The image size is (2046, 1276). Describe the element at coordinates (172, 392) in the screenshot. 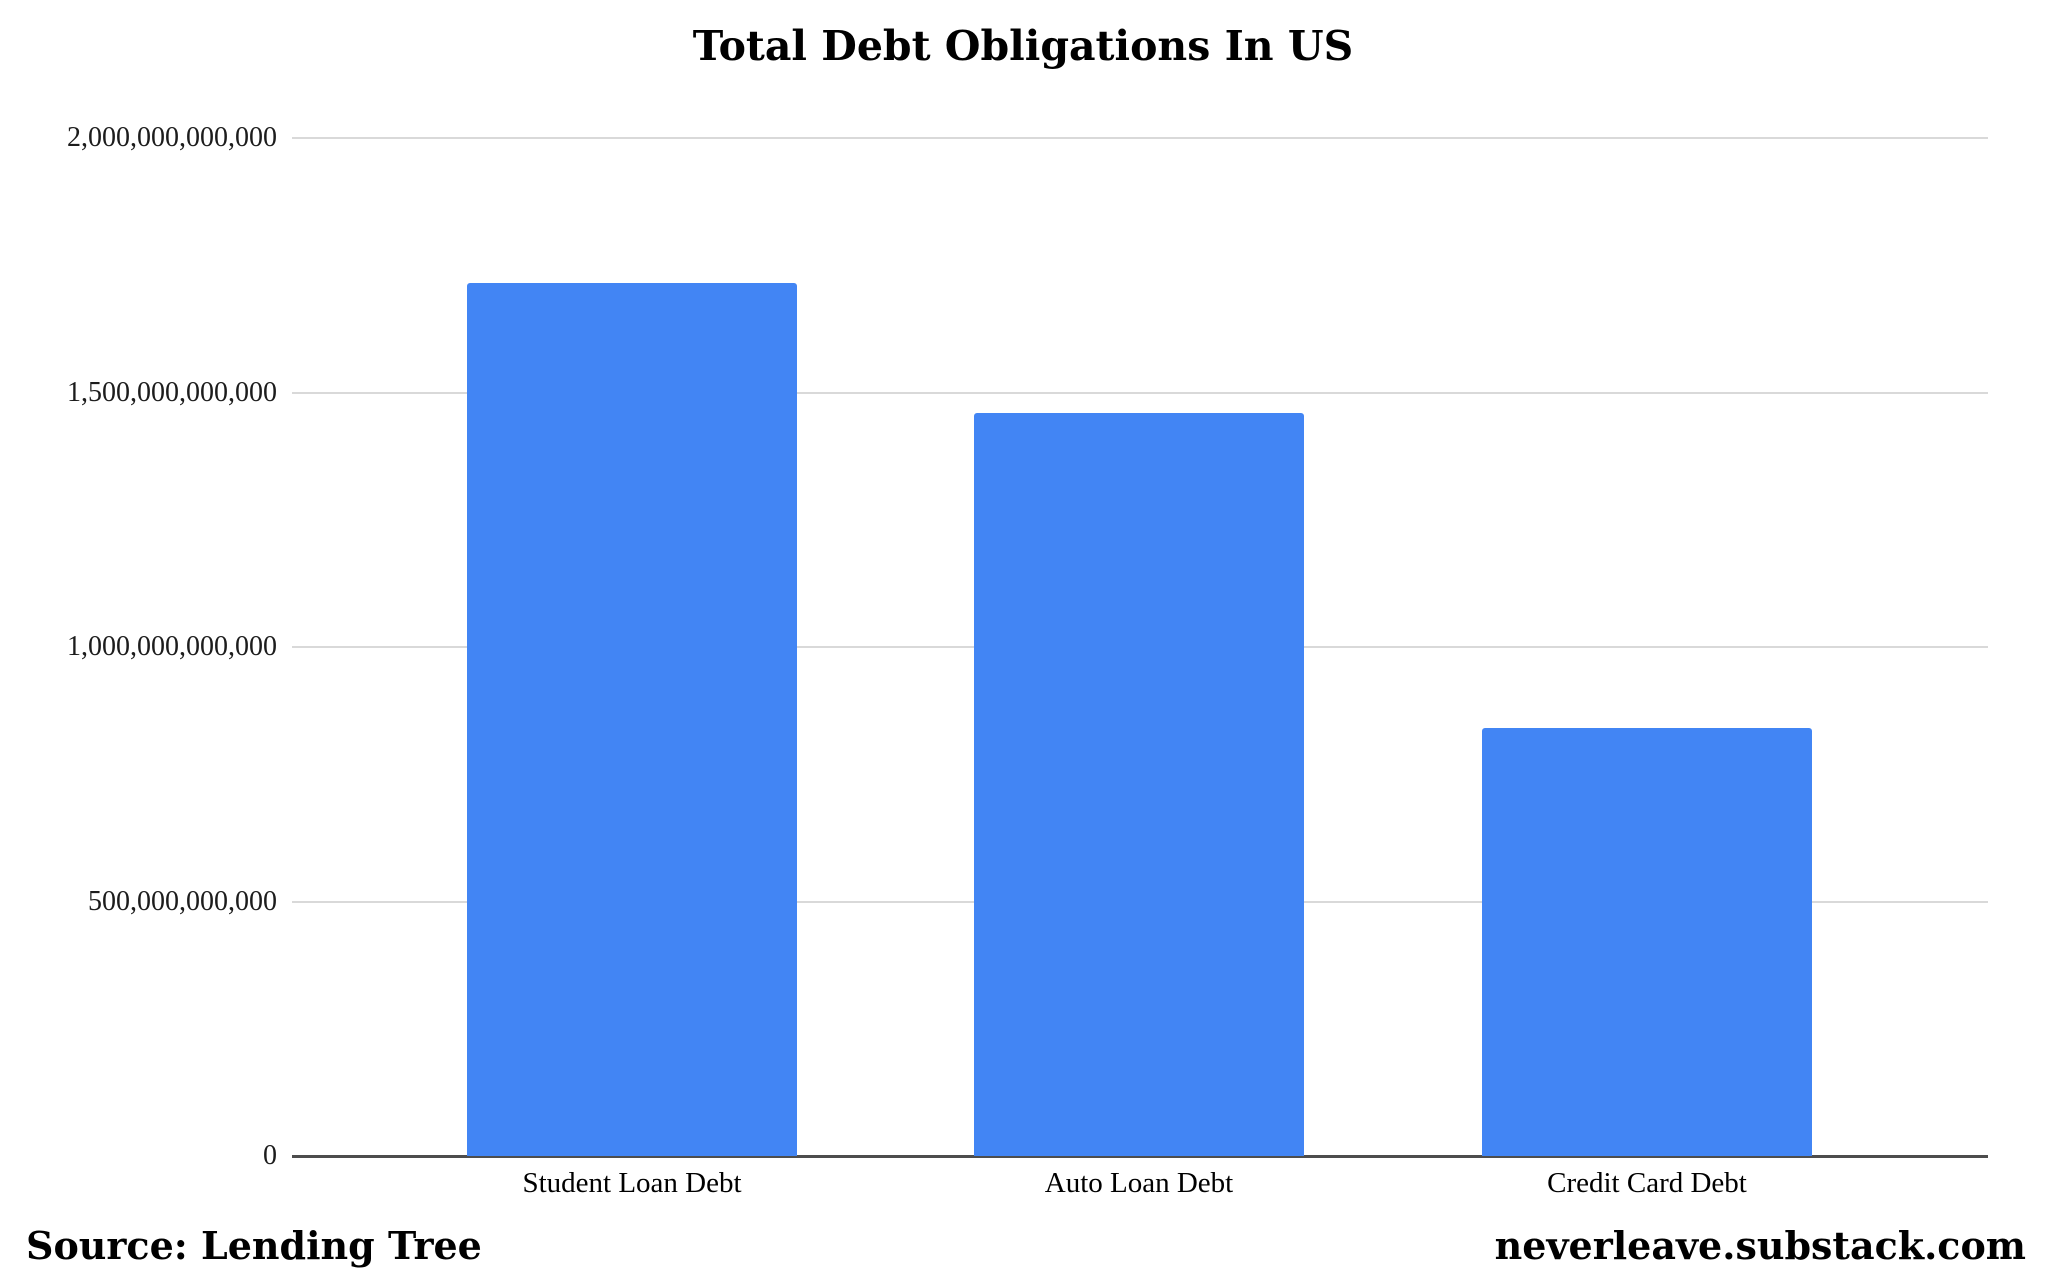

I see `y-tick-label: 1,500,000,000,000` at that location.